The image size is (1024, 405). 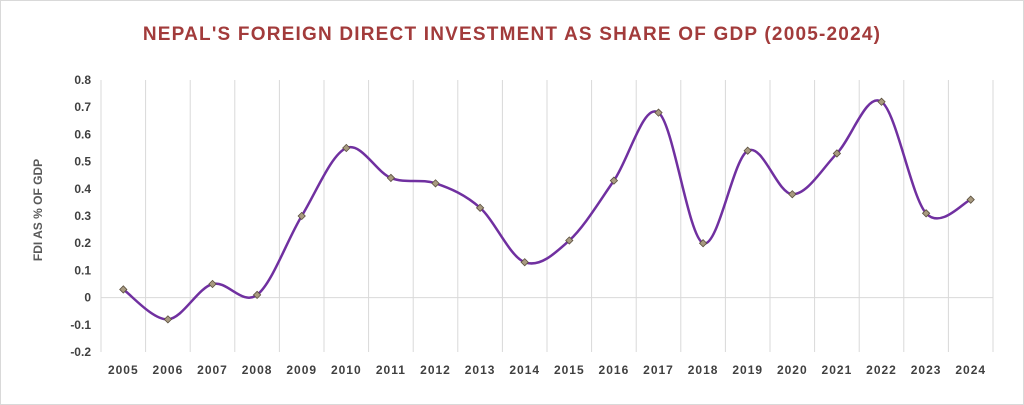 What do you see at coordinates (168, 370) in the screenshot?
I see `x-tick-label: 2006` at bounding box center [168, 370].